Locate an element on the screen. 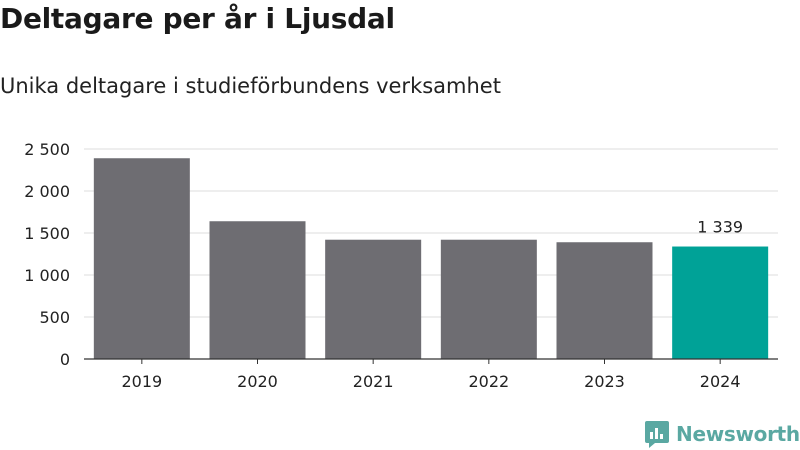  bar-2022 is located at coordinates (488, 299).